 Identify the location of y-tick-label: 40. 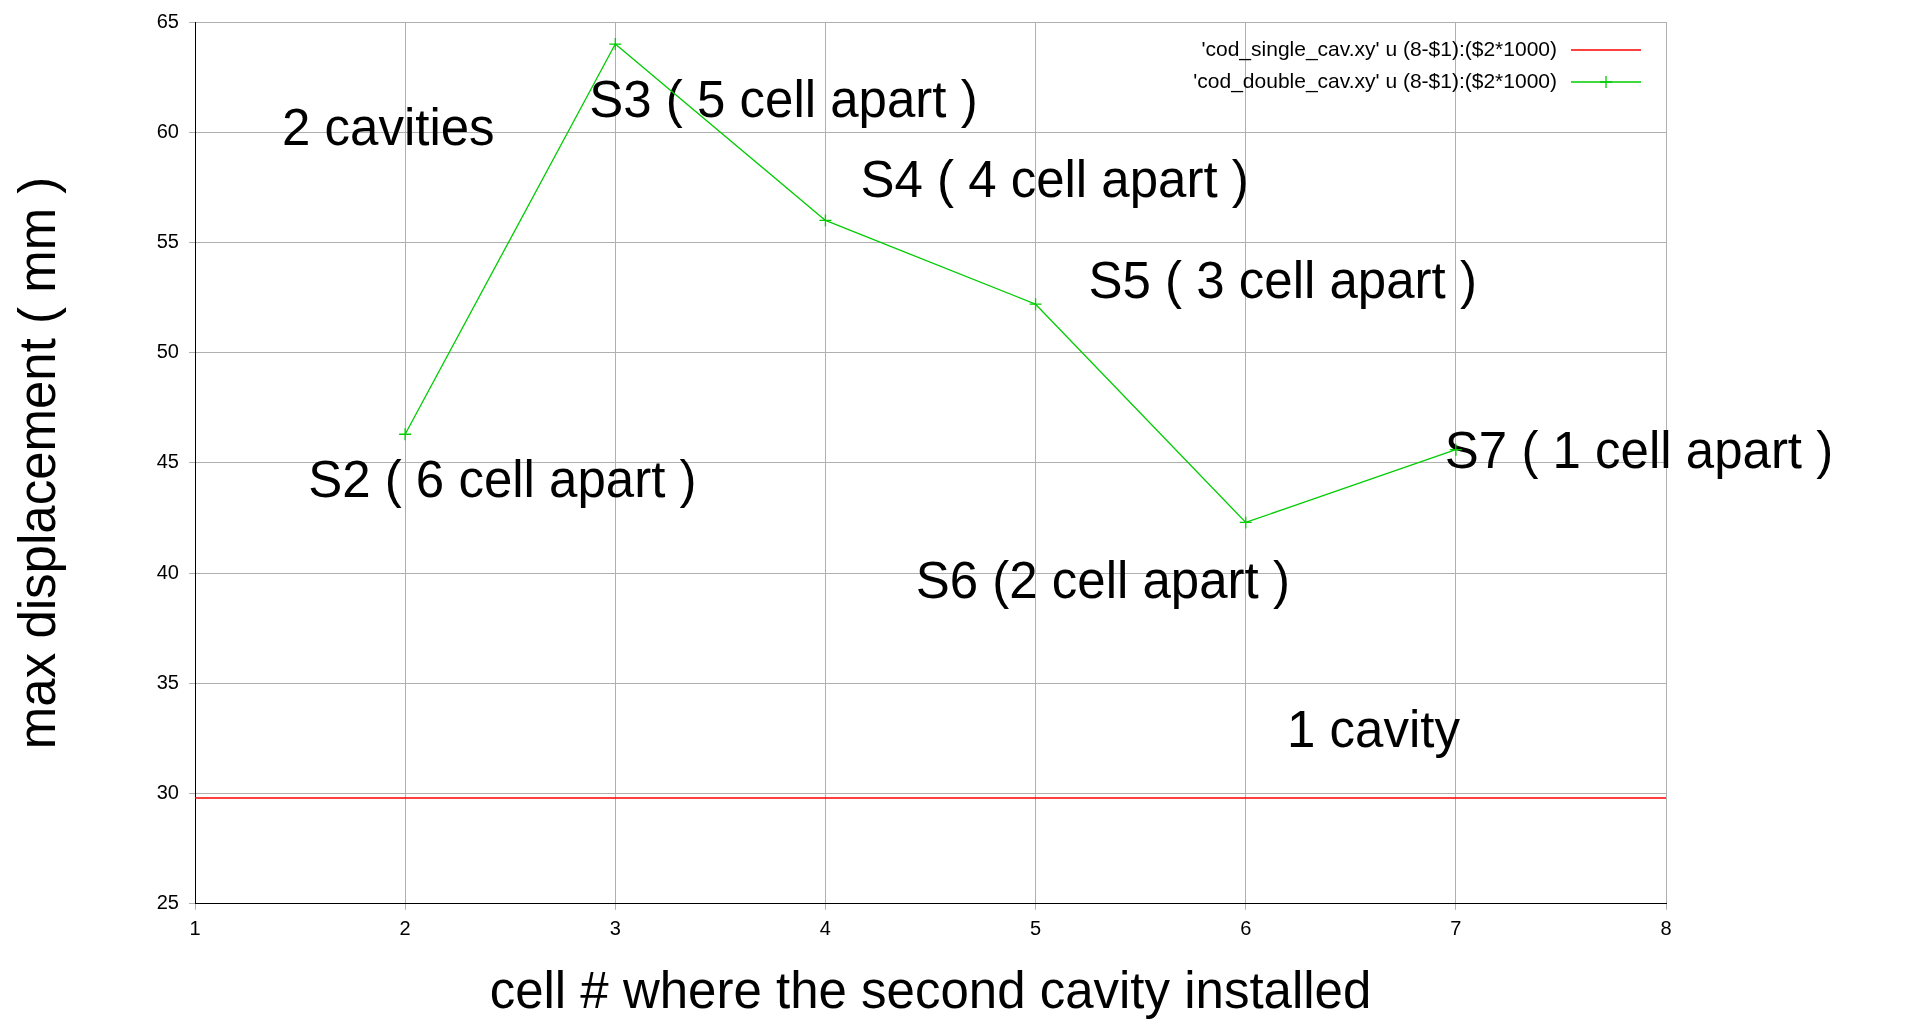
(167, 571).